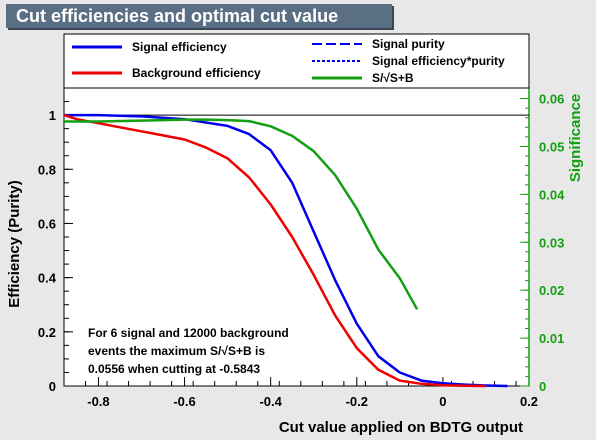 This screenshot has width=596, height=440. I want to click on y-tick-label: 0, so click(52, 386).